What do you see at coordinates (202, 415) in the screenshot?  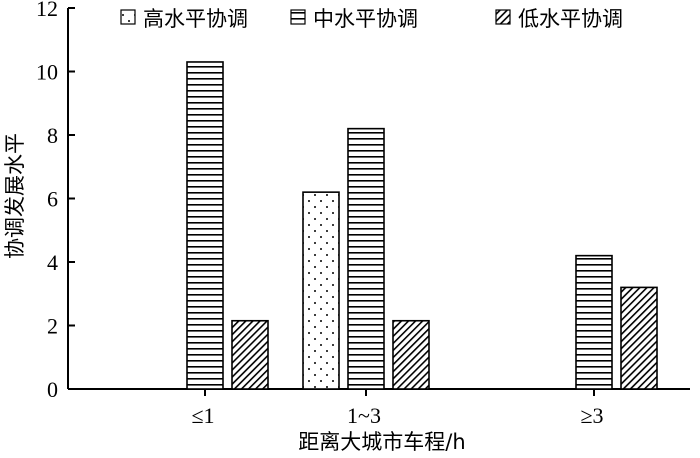 I see `x-tick-label: ≤1` at bounding box center [202, 415].